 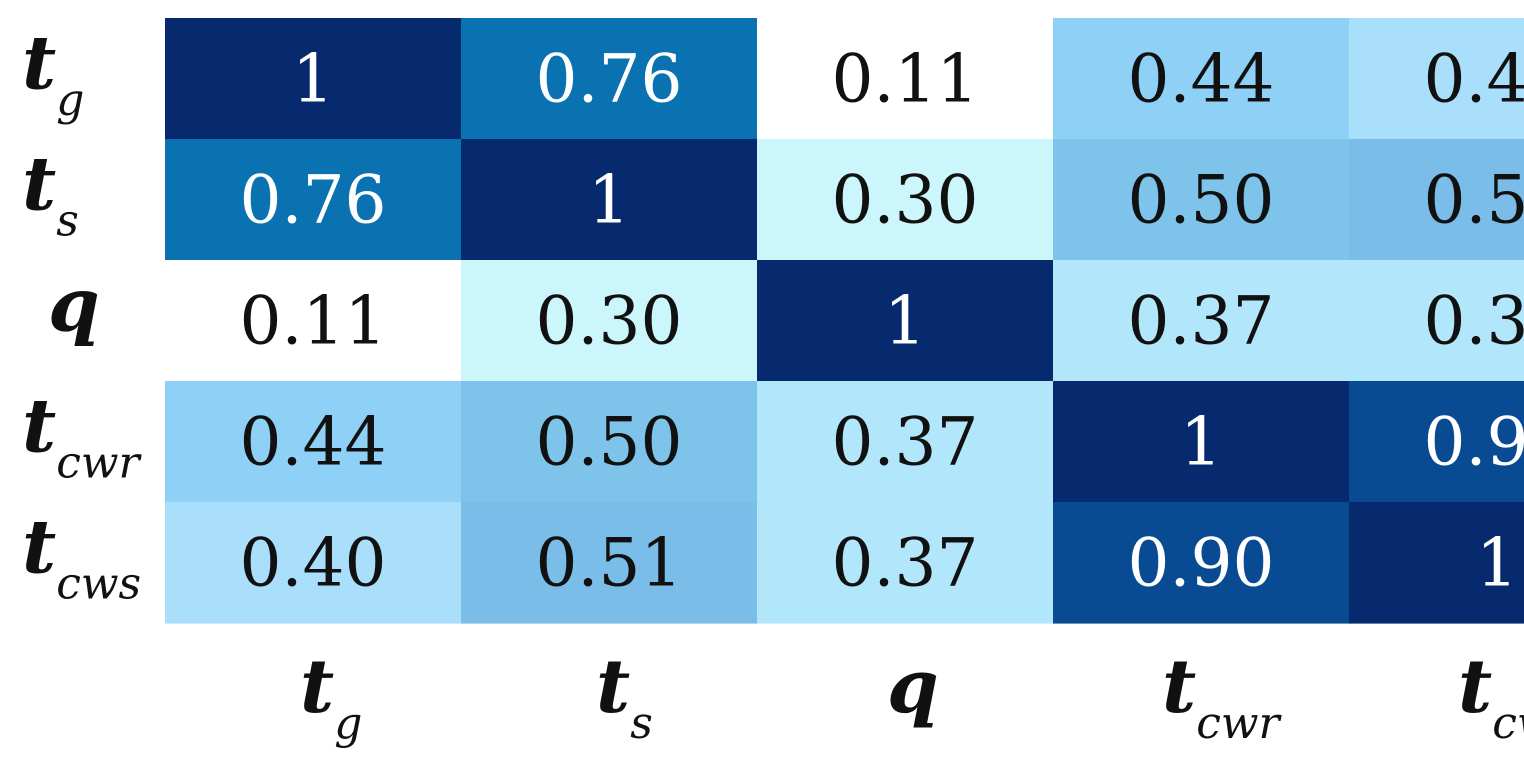 I want to click on cell-value-r1-c0: 0.76, so click(x=313, y=200).